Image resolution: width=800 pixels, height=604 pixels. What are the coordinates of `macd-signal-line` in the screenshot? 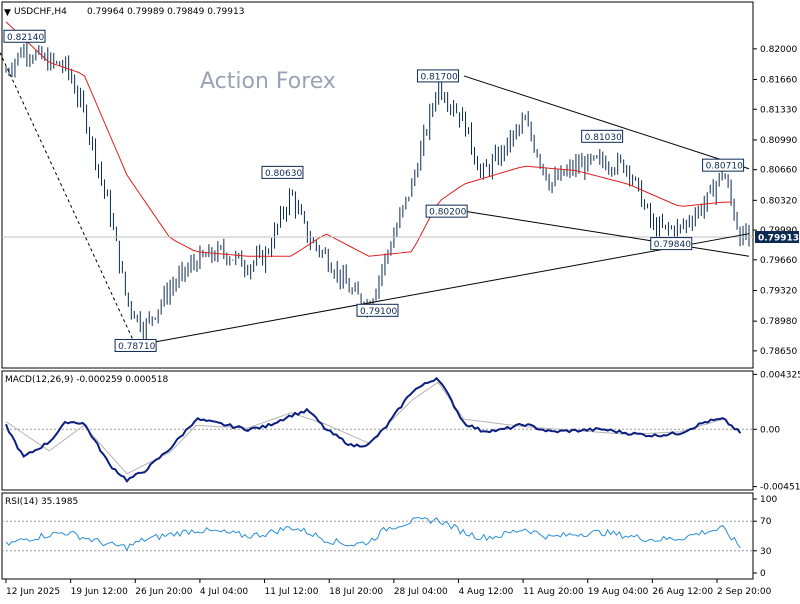 It's located at (364, 428).